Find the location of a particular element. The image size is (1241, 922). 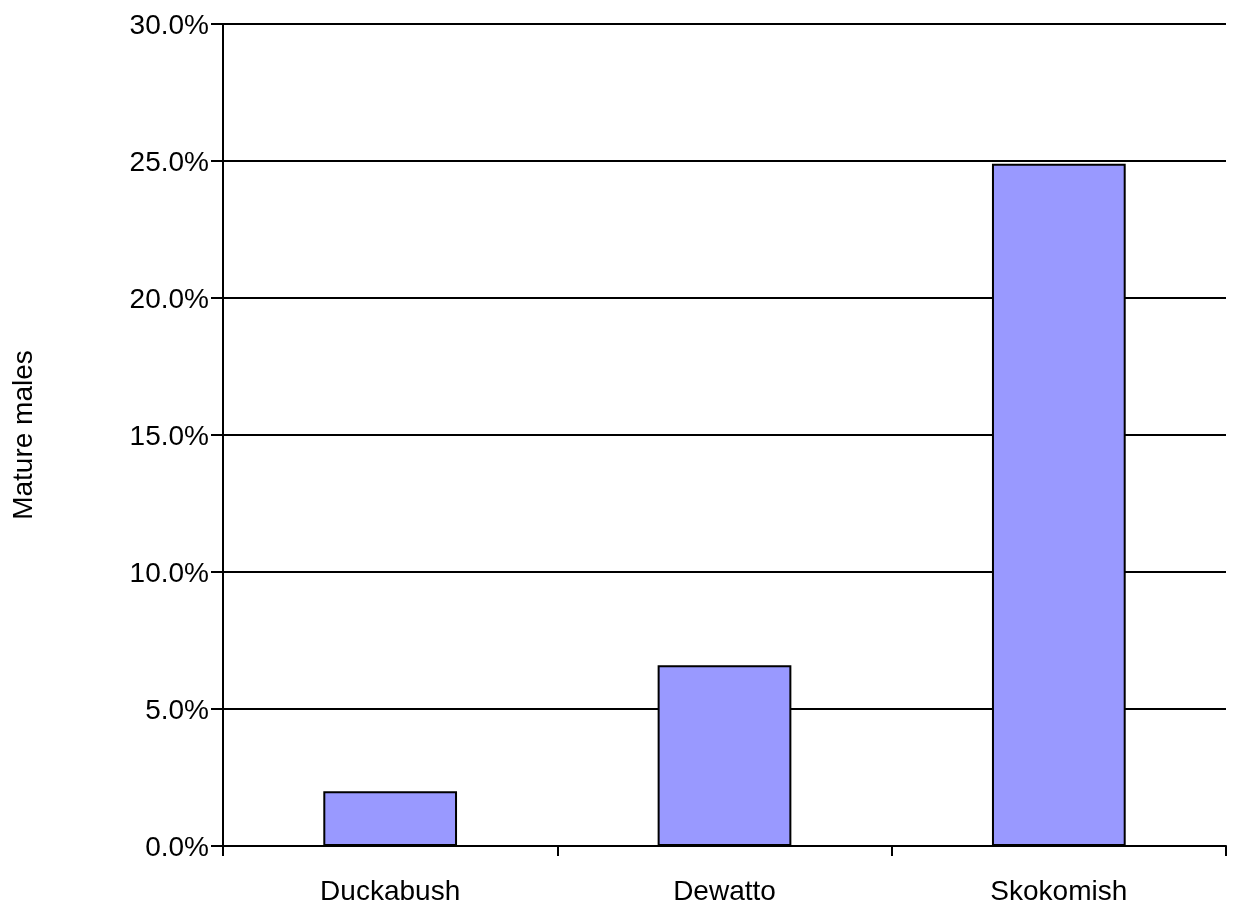

y-tick-label: 25.0% is located at coordinates (169, 161).